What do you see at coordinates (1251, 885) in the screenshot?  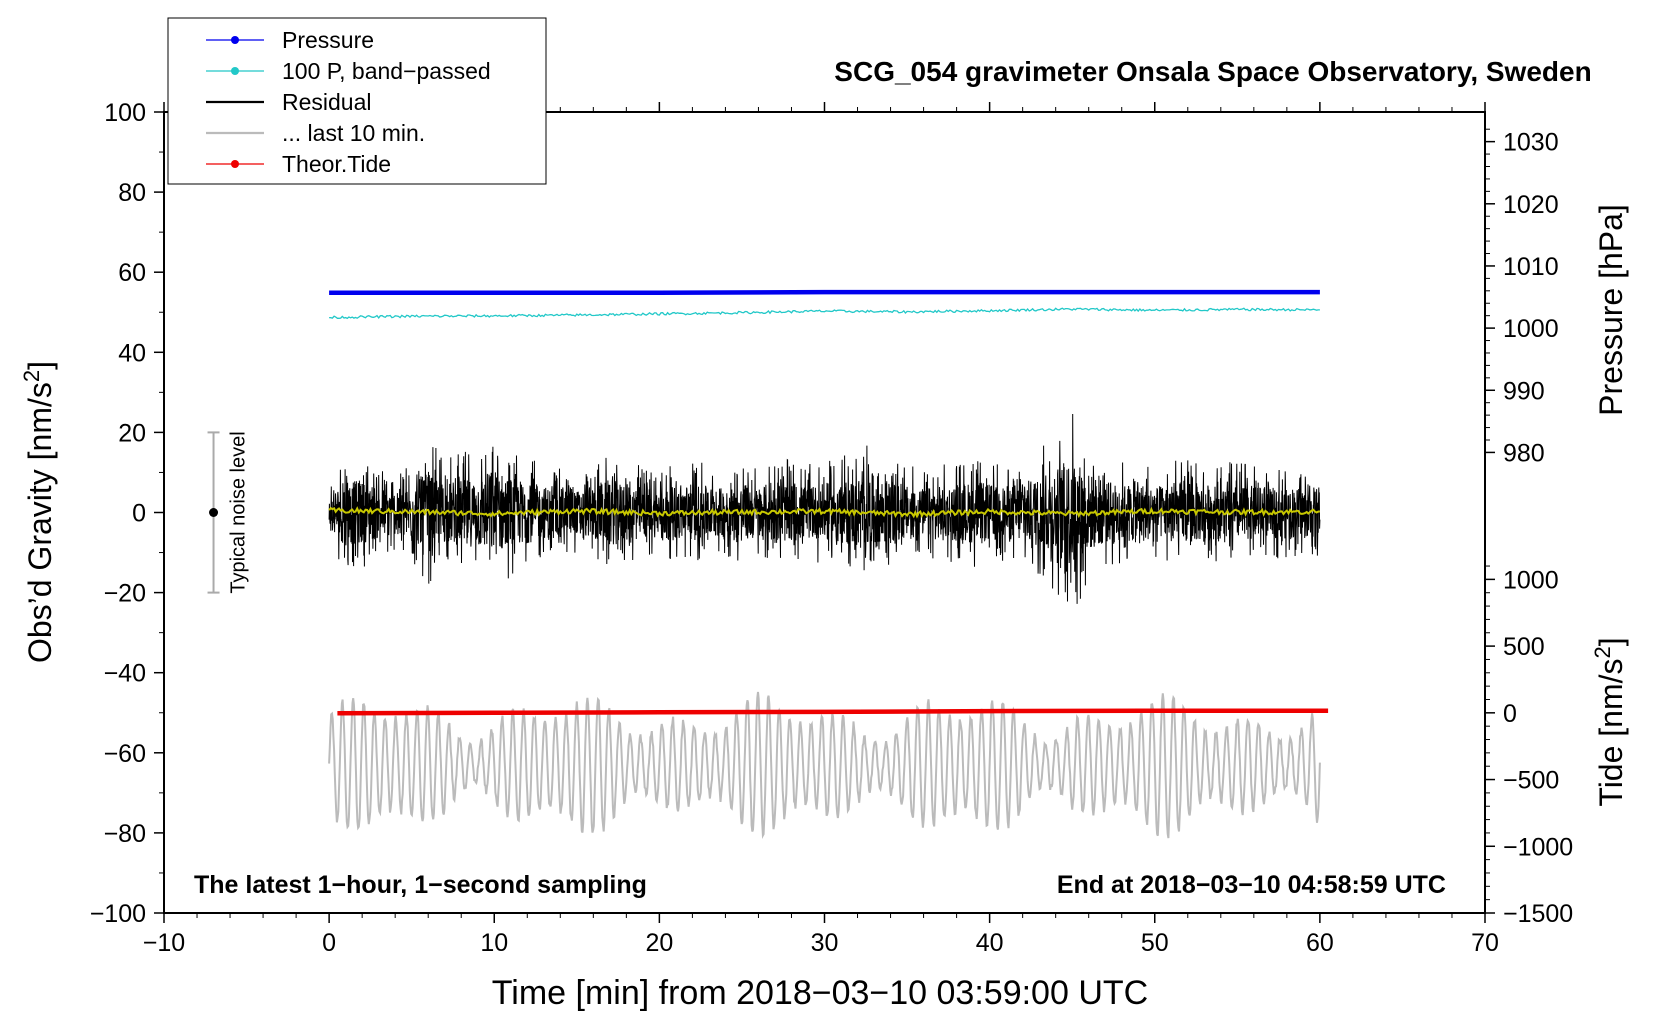 I see `annotation-bottom-right: End at 2018−03−10 04:58:59 UTC` at bounding box center [1251, 885].